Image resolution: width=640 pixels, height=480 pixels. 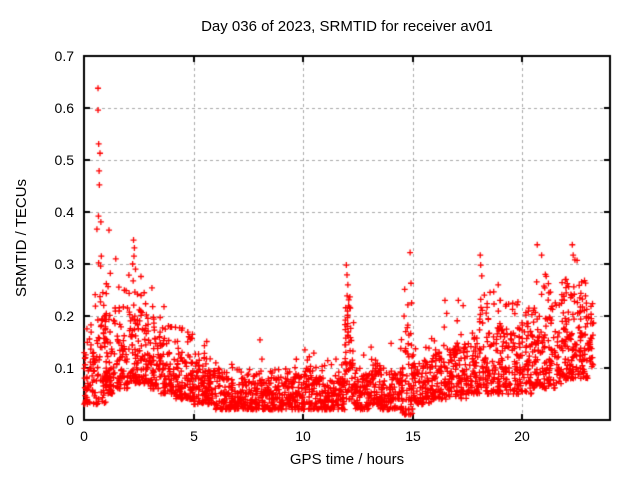 I want to click on x-axis-title: GPS time / hours, so click(x=347, y=459).